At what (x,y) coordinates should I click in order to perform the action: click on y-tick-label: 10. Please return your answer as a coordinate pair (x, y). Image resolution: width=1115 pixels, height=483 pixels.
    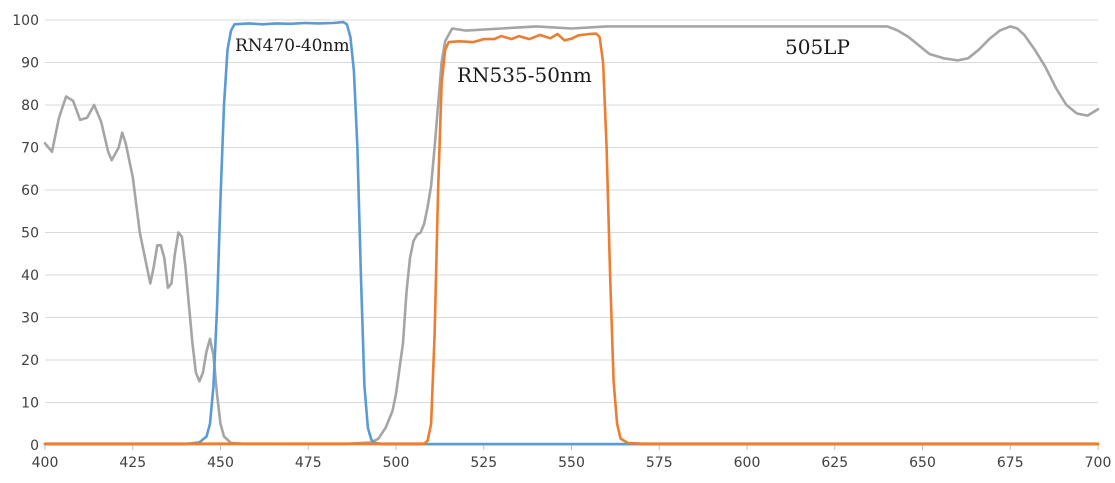
    Looking at the image, I should click on (30, 404).